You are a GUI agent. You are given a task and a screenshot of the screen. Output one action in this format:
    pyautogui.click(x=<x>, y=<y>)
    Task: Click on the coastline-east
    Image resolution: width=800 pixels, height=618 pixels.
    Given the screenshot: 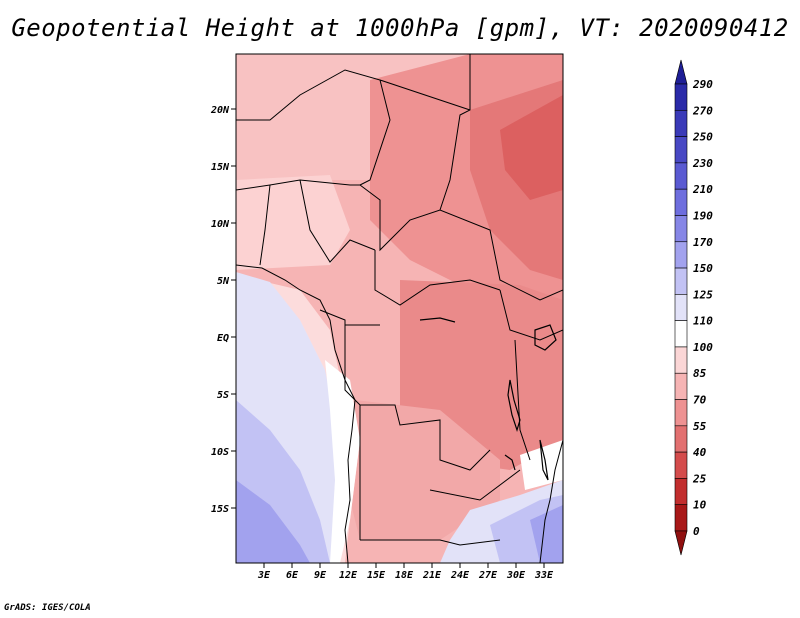 What is the action you would take?
    pyautogui.click(x=551, y=501)
    